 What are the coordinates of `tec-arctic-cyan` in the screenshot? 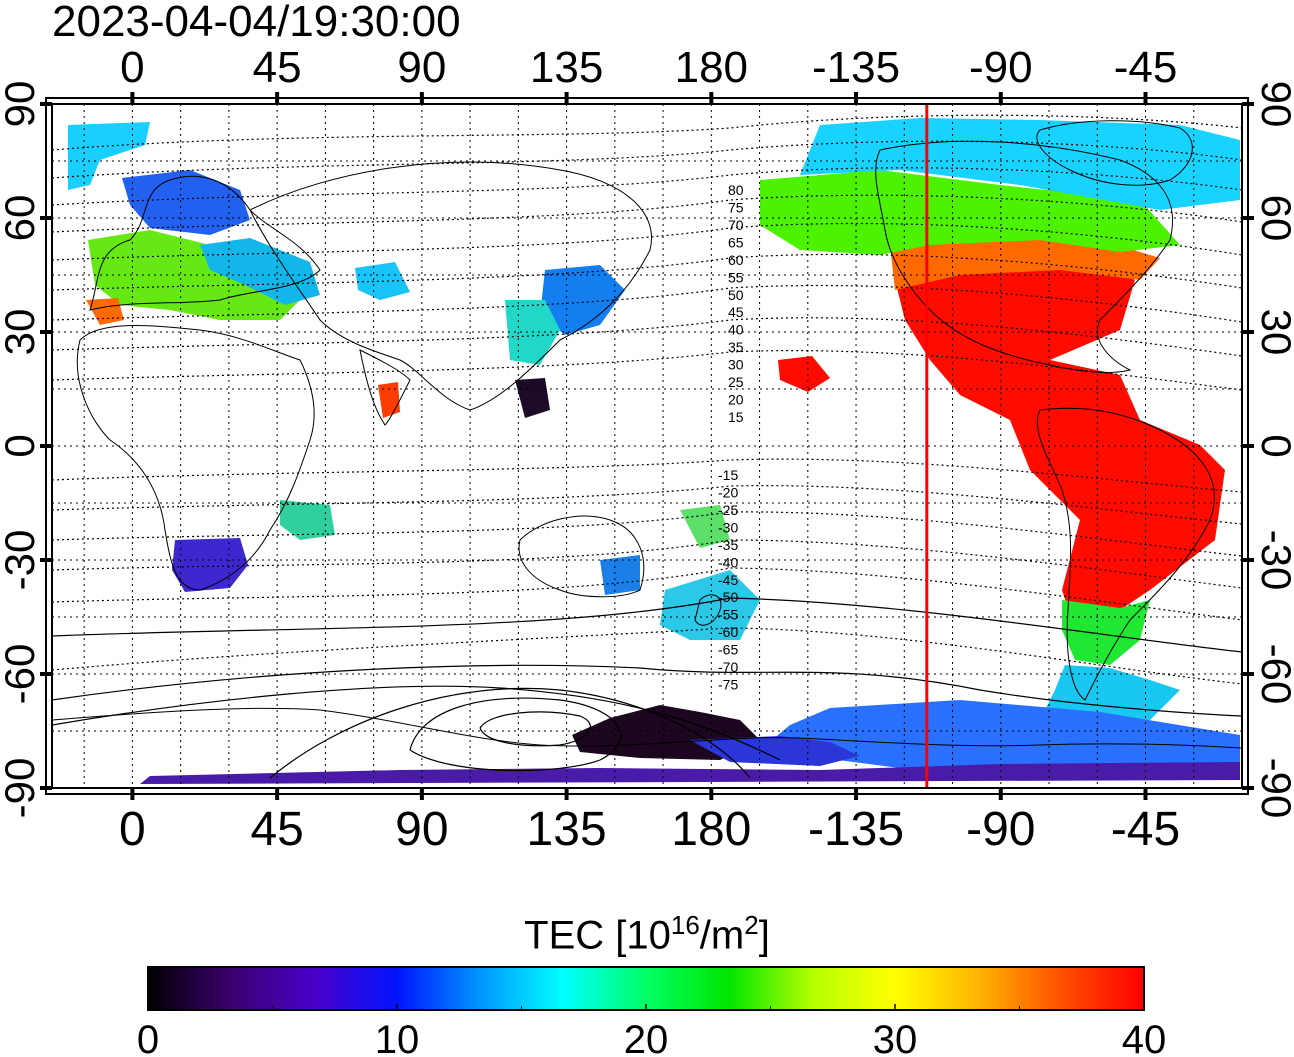 It's located at (1020, 164).